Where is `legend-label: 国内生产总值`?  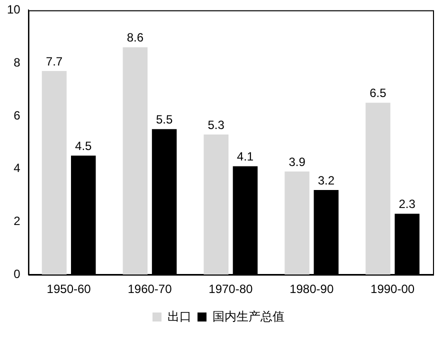
legend-label: 国内生产总值 is located at coordinates (248, 316).